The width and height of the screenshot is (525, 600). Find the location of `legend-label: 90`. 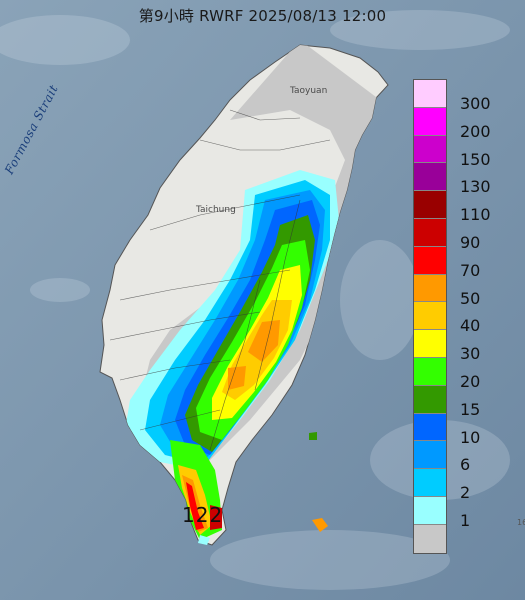

legend-label: 90 is located at coordinates (470, 242).